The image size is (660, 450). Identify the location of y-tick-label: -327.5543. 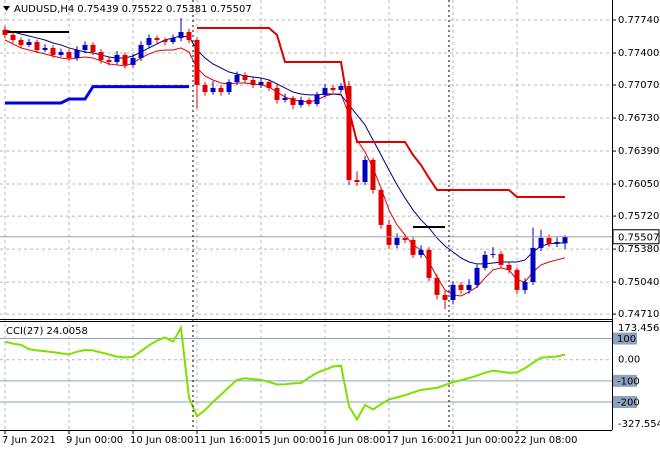
(639, 424).